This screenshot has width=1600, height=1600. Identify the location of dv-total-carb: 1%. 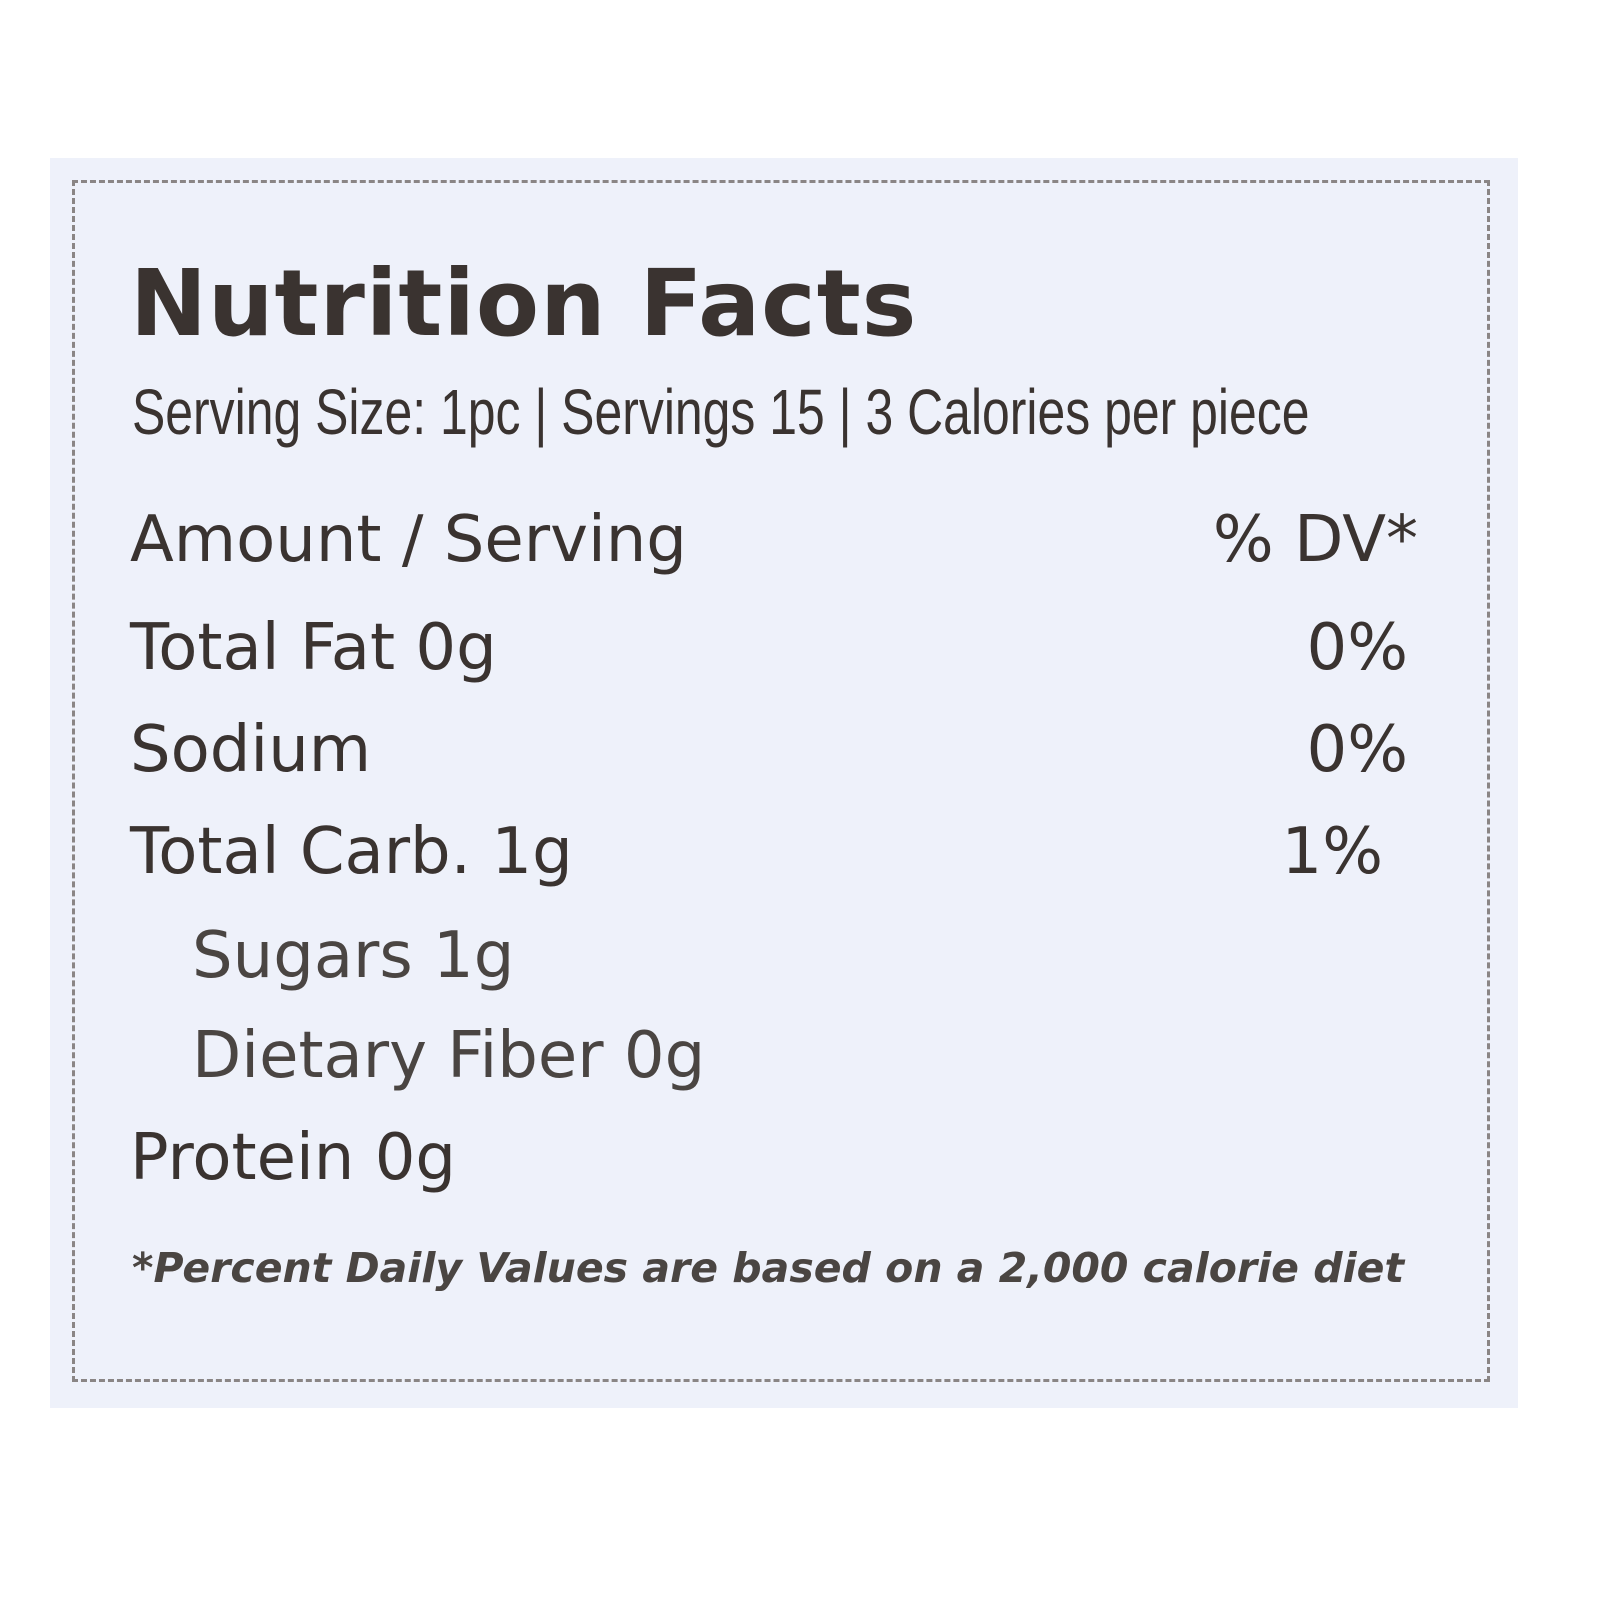
(1332, 852).